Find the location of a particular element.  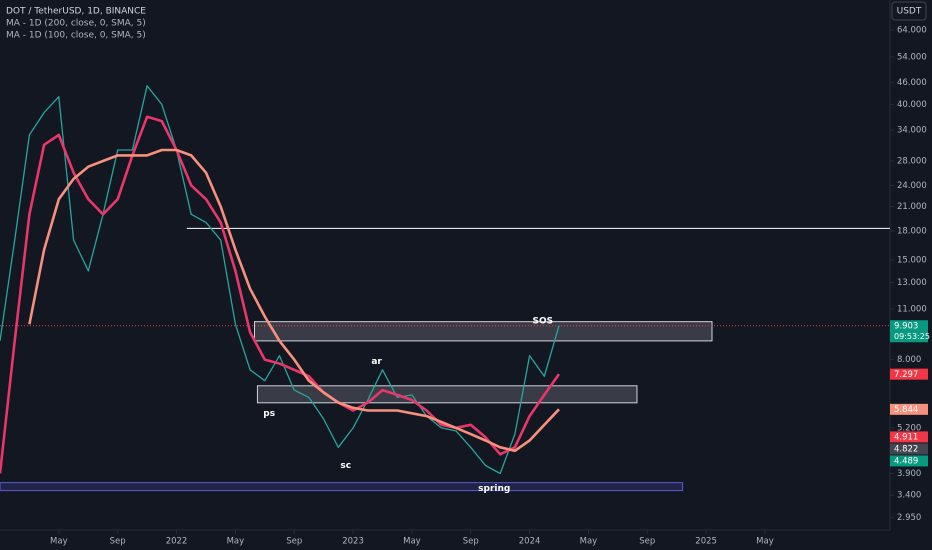

y-tick-label: 34.000 is located at coordinates (912, 131).